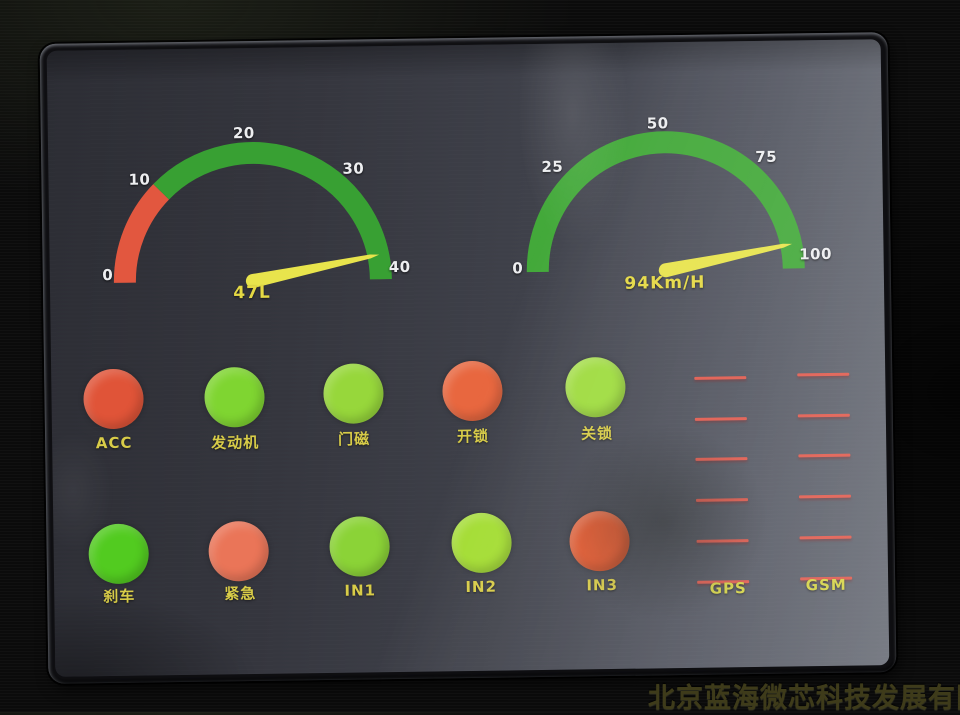  I want to click on led-brake, so click(119, 554).